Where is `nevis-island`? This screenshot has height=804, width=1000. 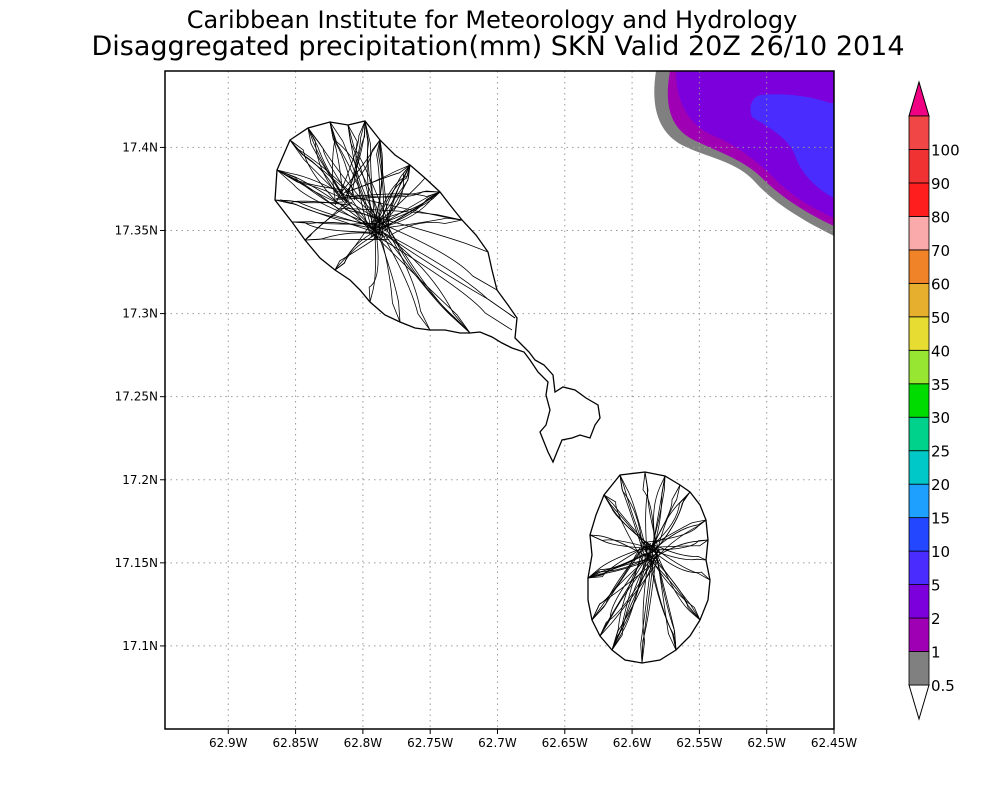 nevis-island is located at coordinates (649, 567).